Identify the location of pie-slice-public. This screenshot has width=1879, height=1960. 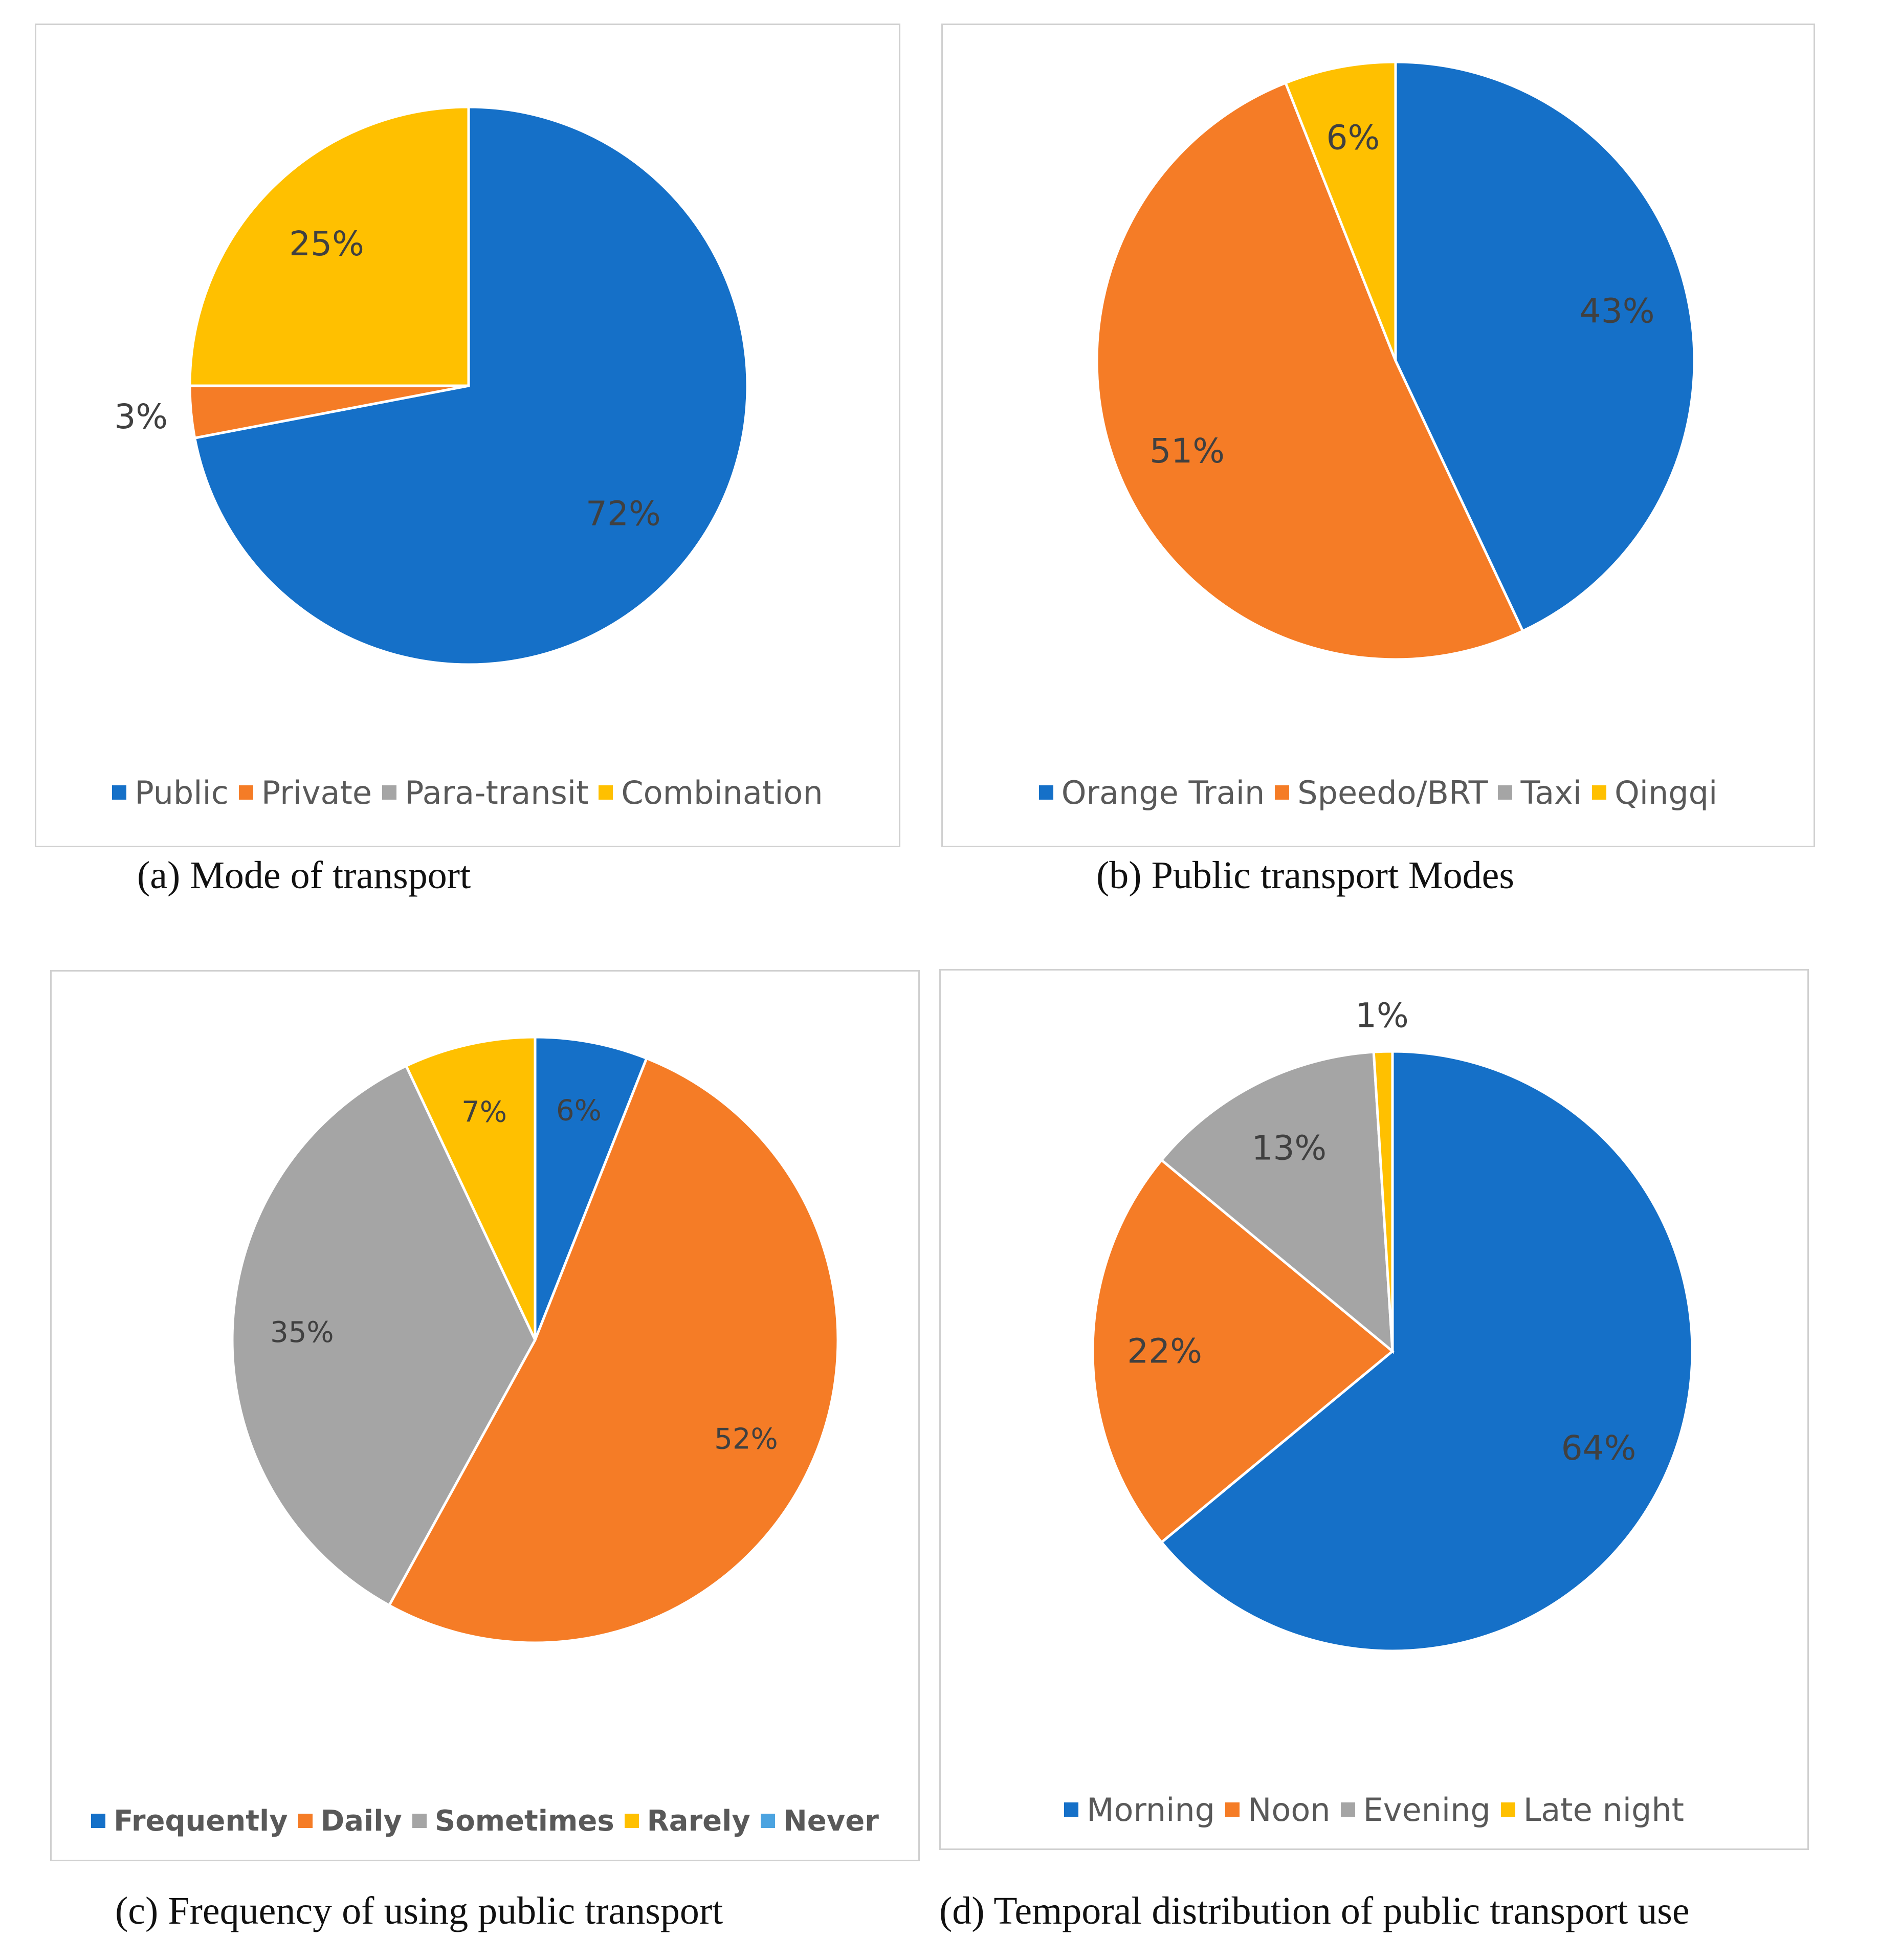
(471, 385).